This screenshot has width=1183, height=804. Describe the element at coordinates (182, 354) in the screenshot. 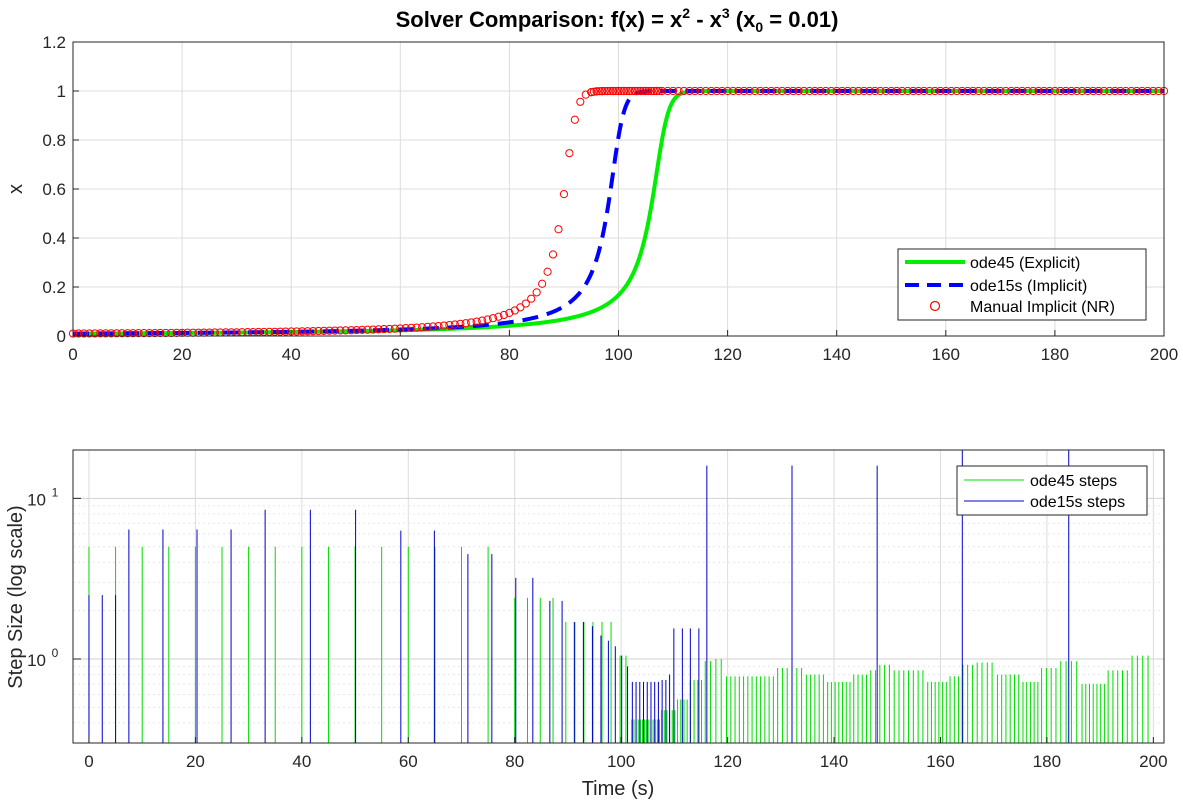

I see `top-x-tick-label: 20` at that location.